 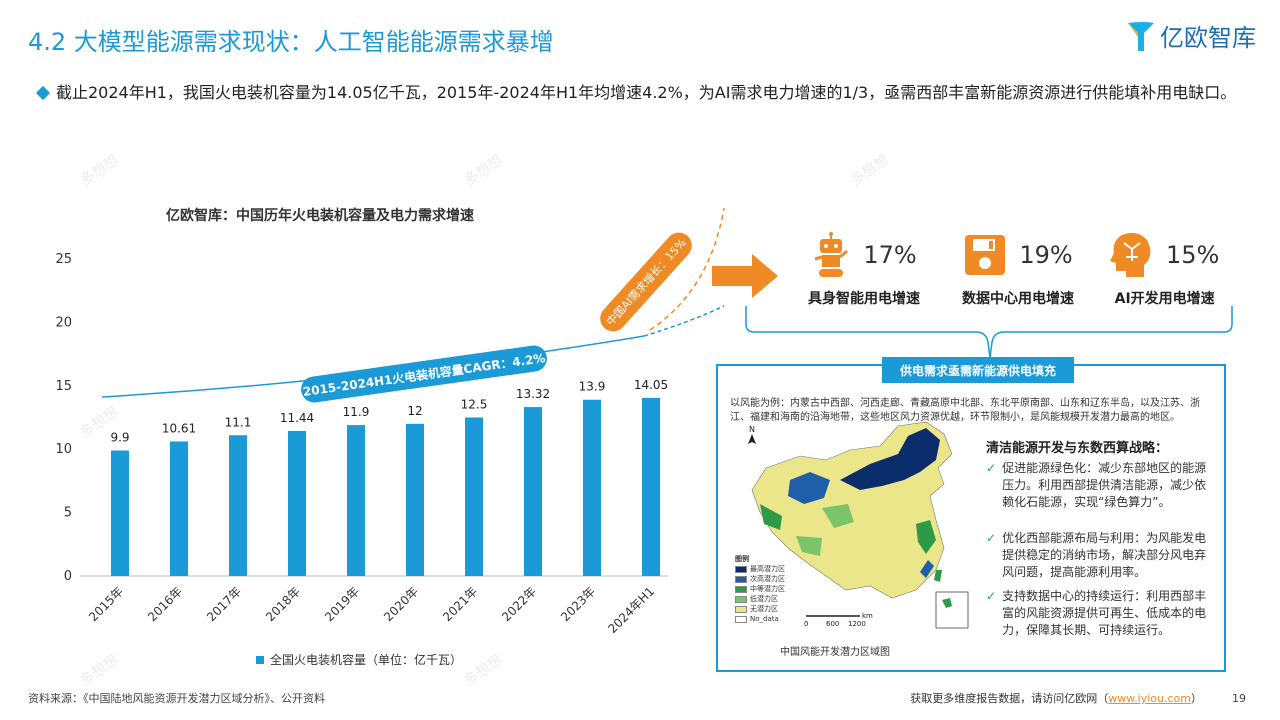 What do you see at coordinates (989, 332) in the screenshot?
I see `brace-connector` at bounding box center [989, 332].